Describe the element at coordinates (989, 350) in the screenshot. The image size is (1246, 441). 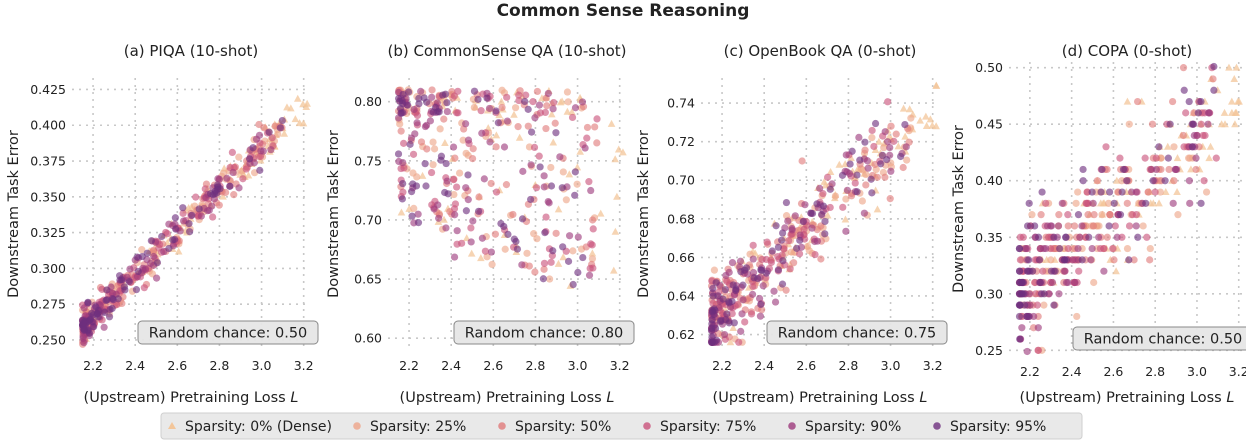
I see `y-tick-label: 0.25` at that location.